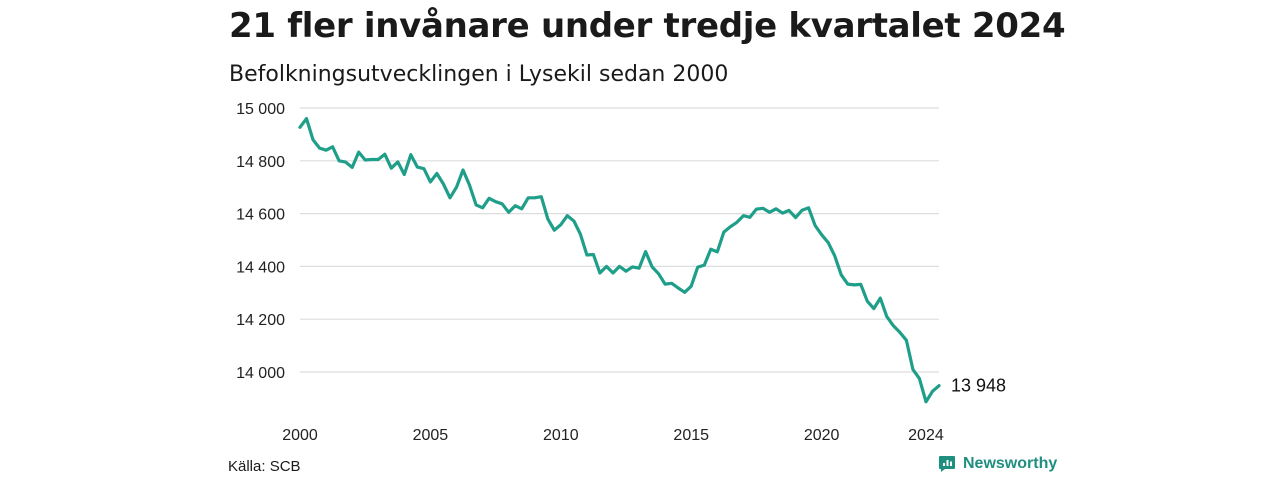 This screenshot has width=1280, height=480. I want to click on brand-name: Newsworthy, so click(1010, 463).